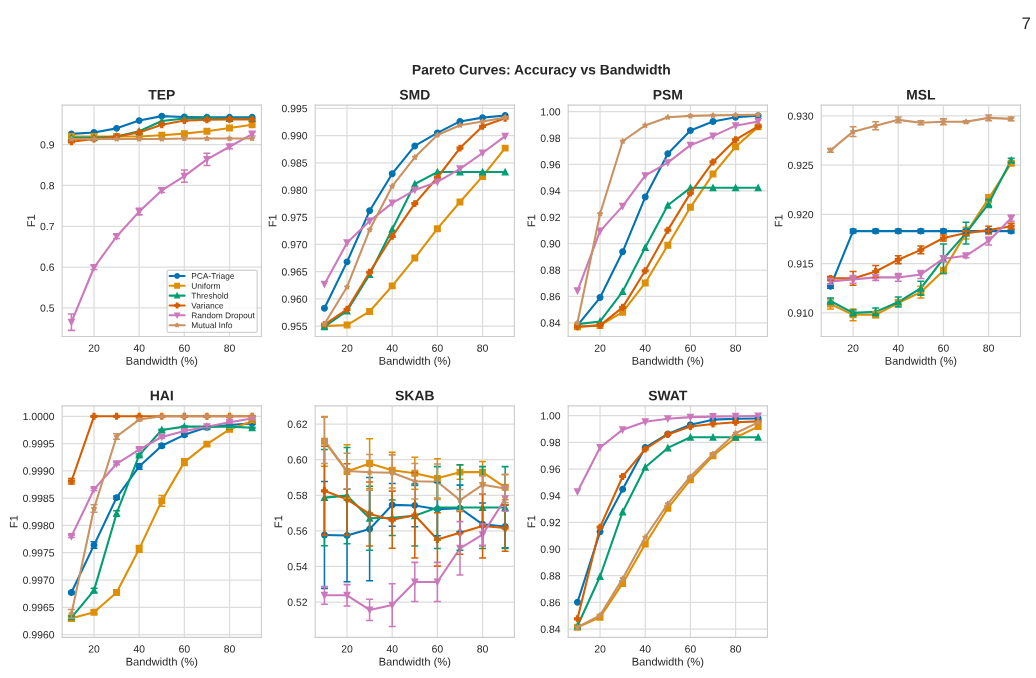 This screenshot has height=678, width=1036. I want to click on y-tick-label: 0.985, so click(294, 163).